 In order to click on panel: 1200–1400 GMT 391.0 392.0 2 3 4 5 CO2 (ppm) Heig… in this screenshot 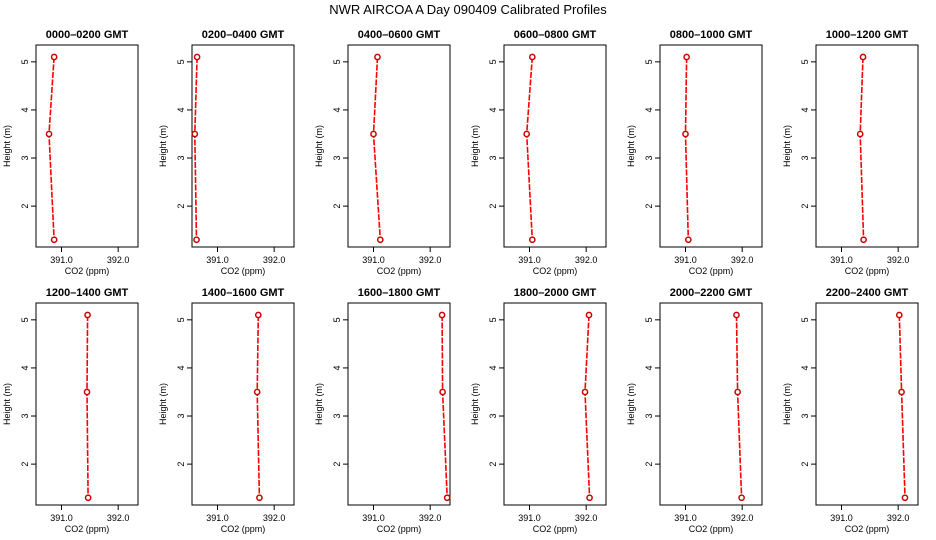, I will do `click(70, 410)`.